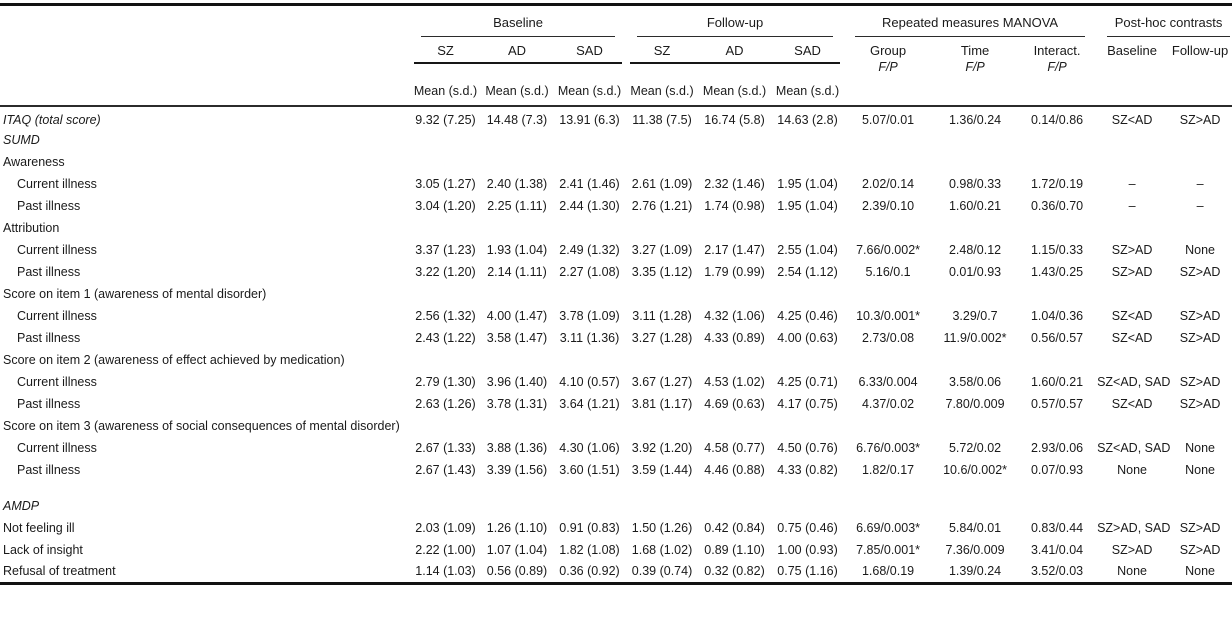 The width and height of the screenshot is (1232, 620). Describe the element at coordinates (807, 316) in the screenshot. I see `cell: 4.25 (0.46)` at that location.